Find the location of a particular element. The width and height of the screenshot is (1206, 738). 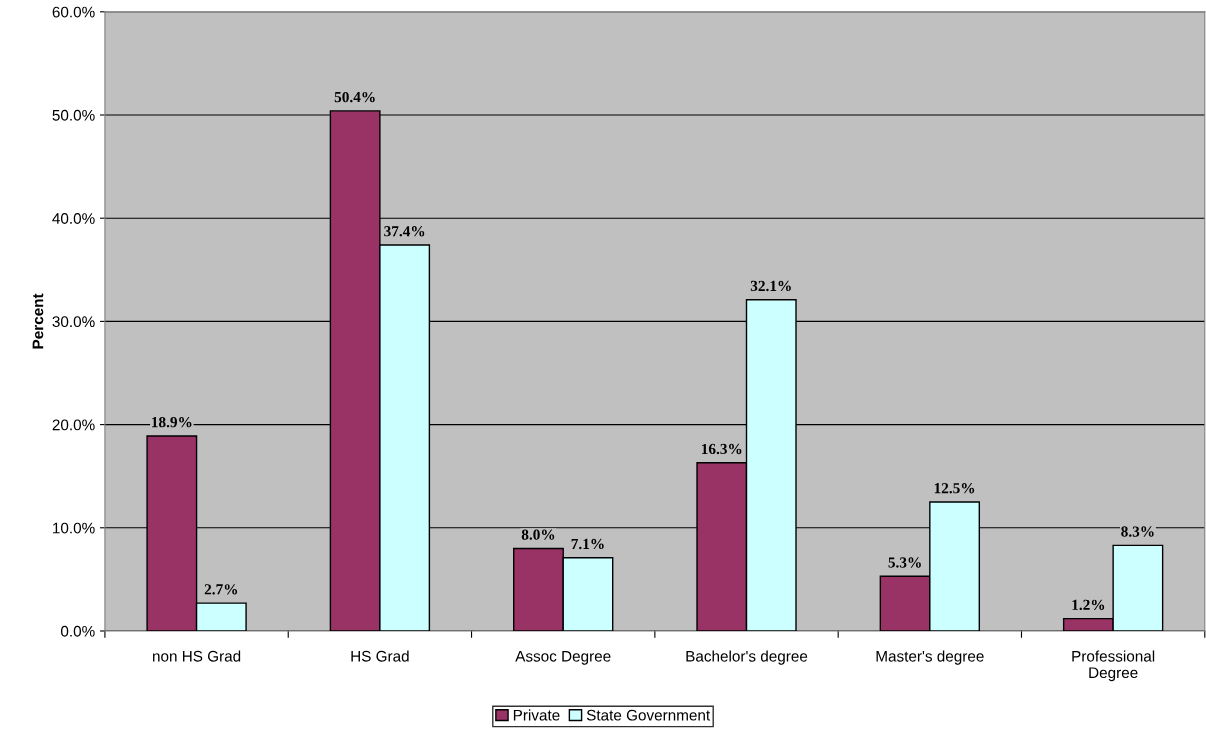

y-tick-label: 60.0% is located at coordinates (73, 12).